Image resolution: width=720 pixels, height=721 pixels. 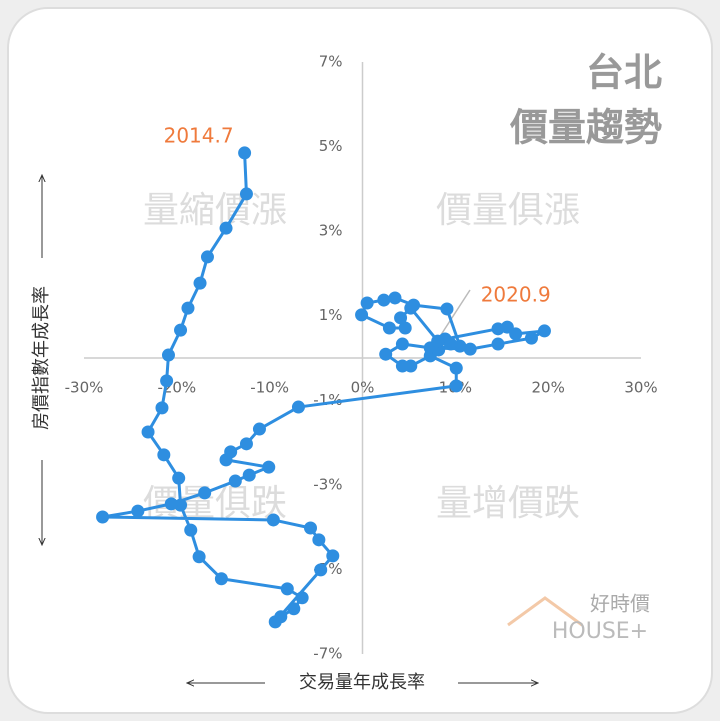 I want to click on y-tick-label: 1%, so click(x=331, y=315).